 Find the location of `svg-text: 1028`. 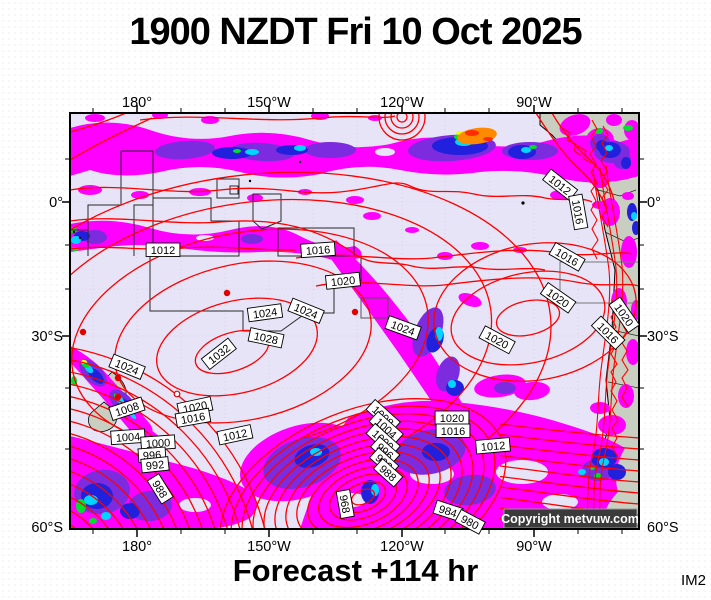

svg-text: 1028 is located at coordinates (266, 339).